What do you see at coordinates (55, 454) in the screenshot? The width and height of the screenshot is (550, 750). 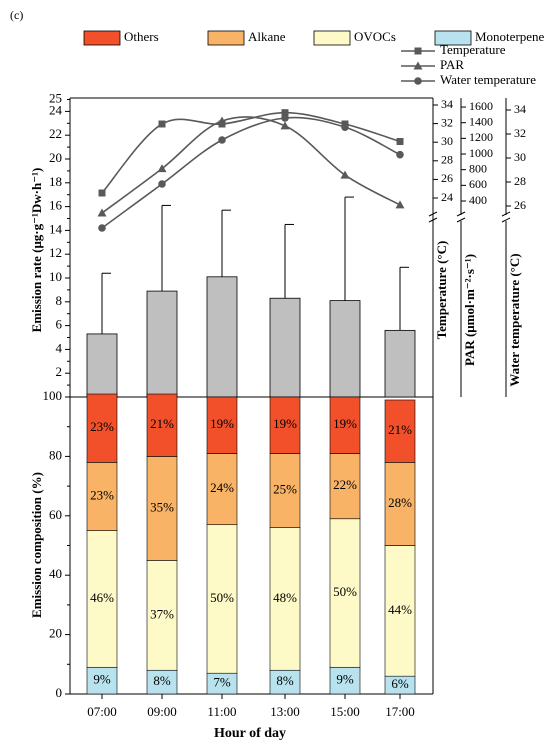 I see `comp-tick-label-4: 80` at bounding box center [55, 454].